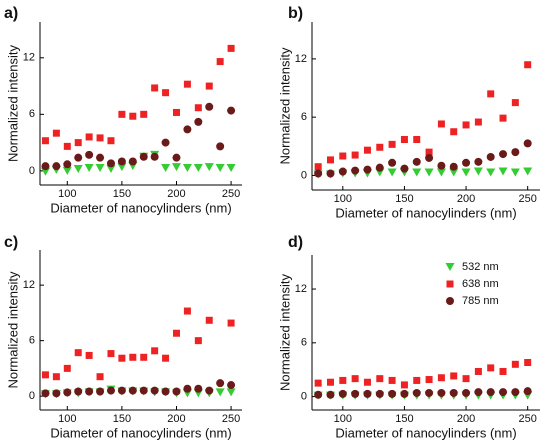  What do you see at coordinates (29, 58) in the screenshot?
I see `y-tick-label: 12` at bounding box center [29, 58].